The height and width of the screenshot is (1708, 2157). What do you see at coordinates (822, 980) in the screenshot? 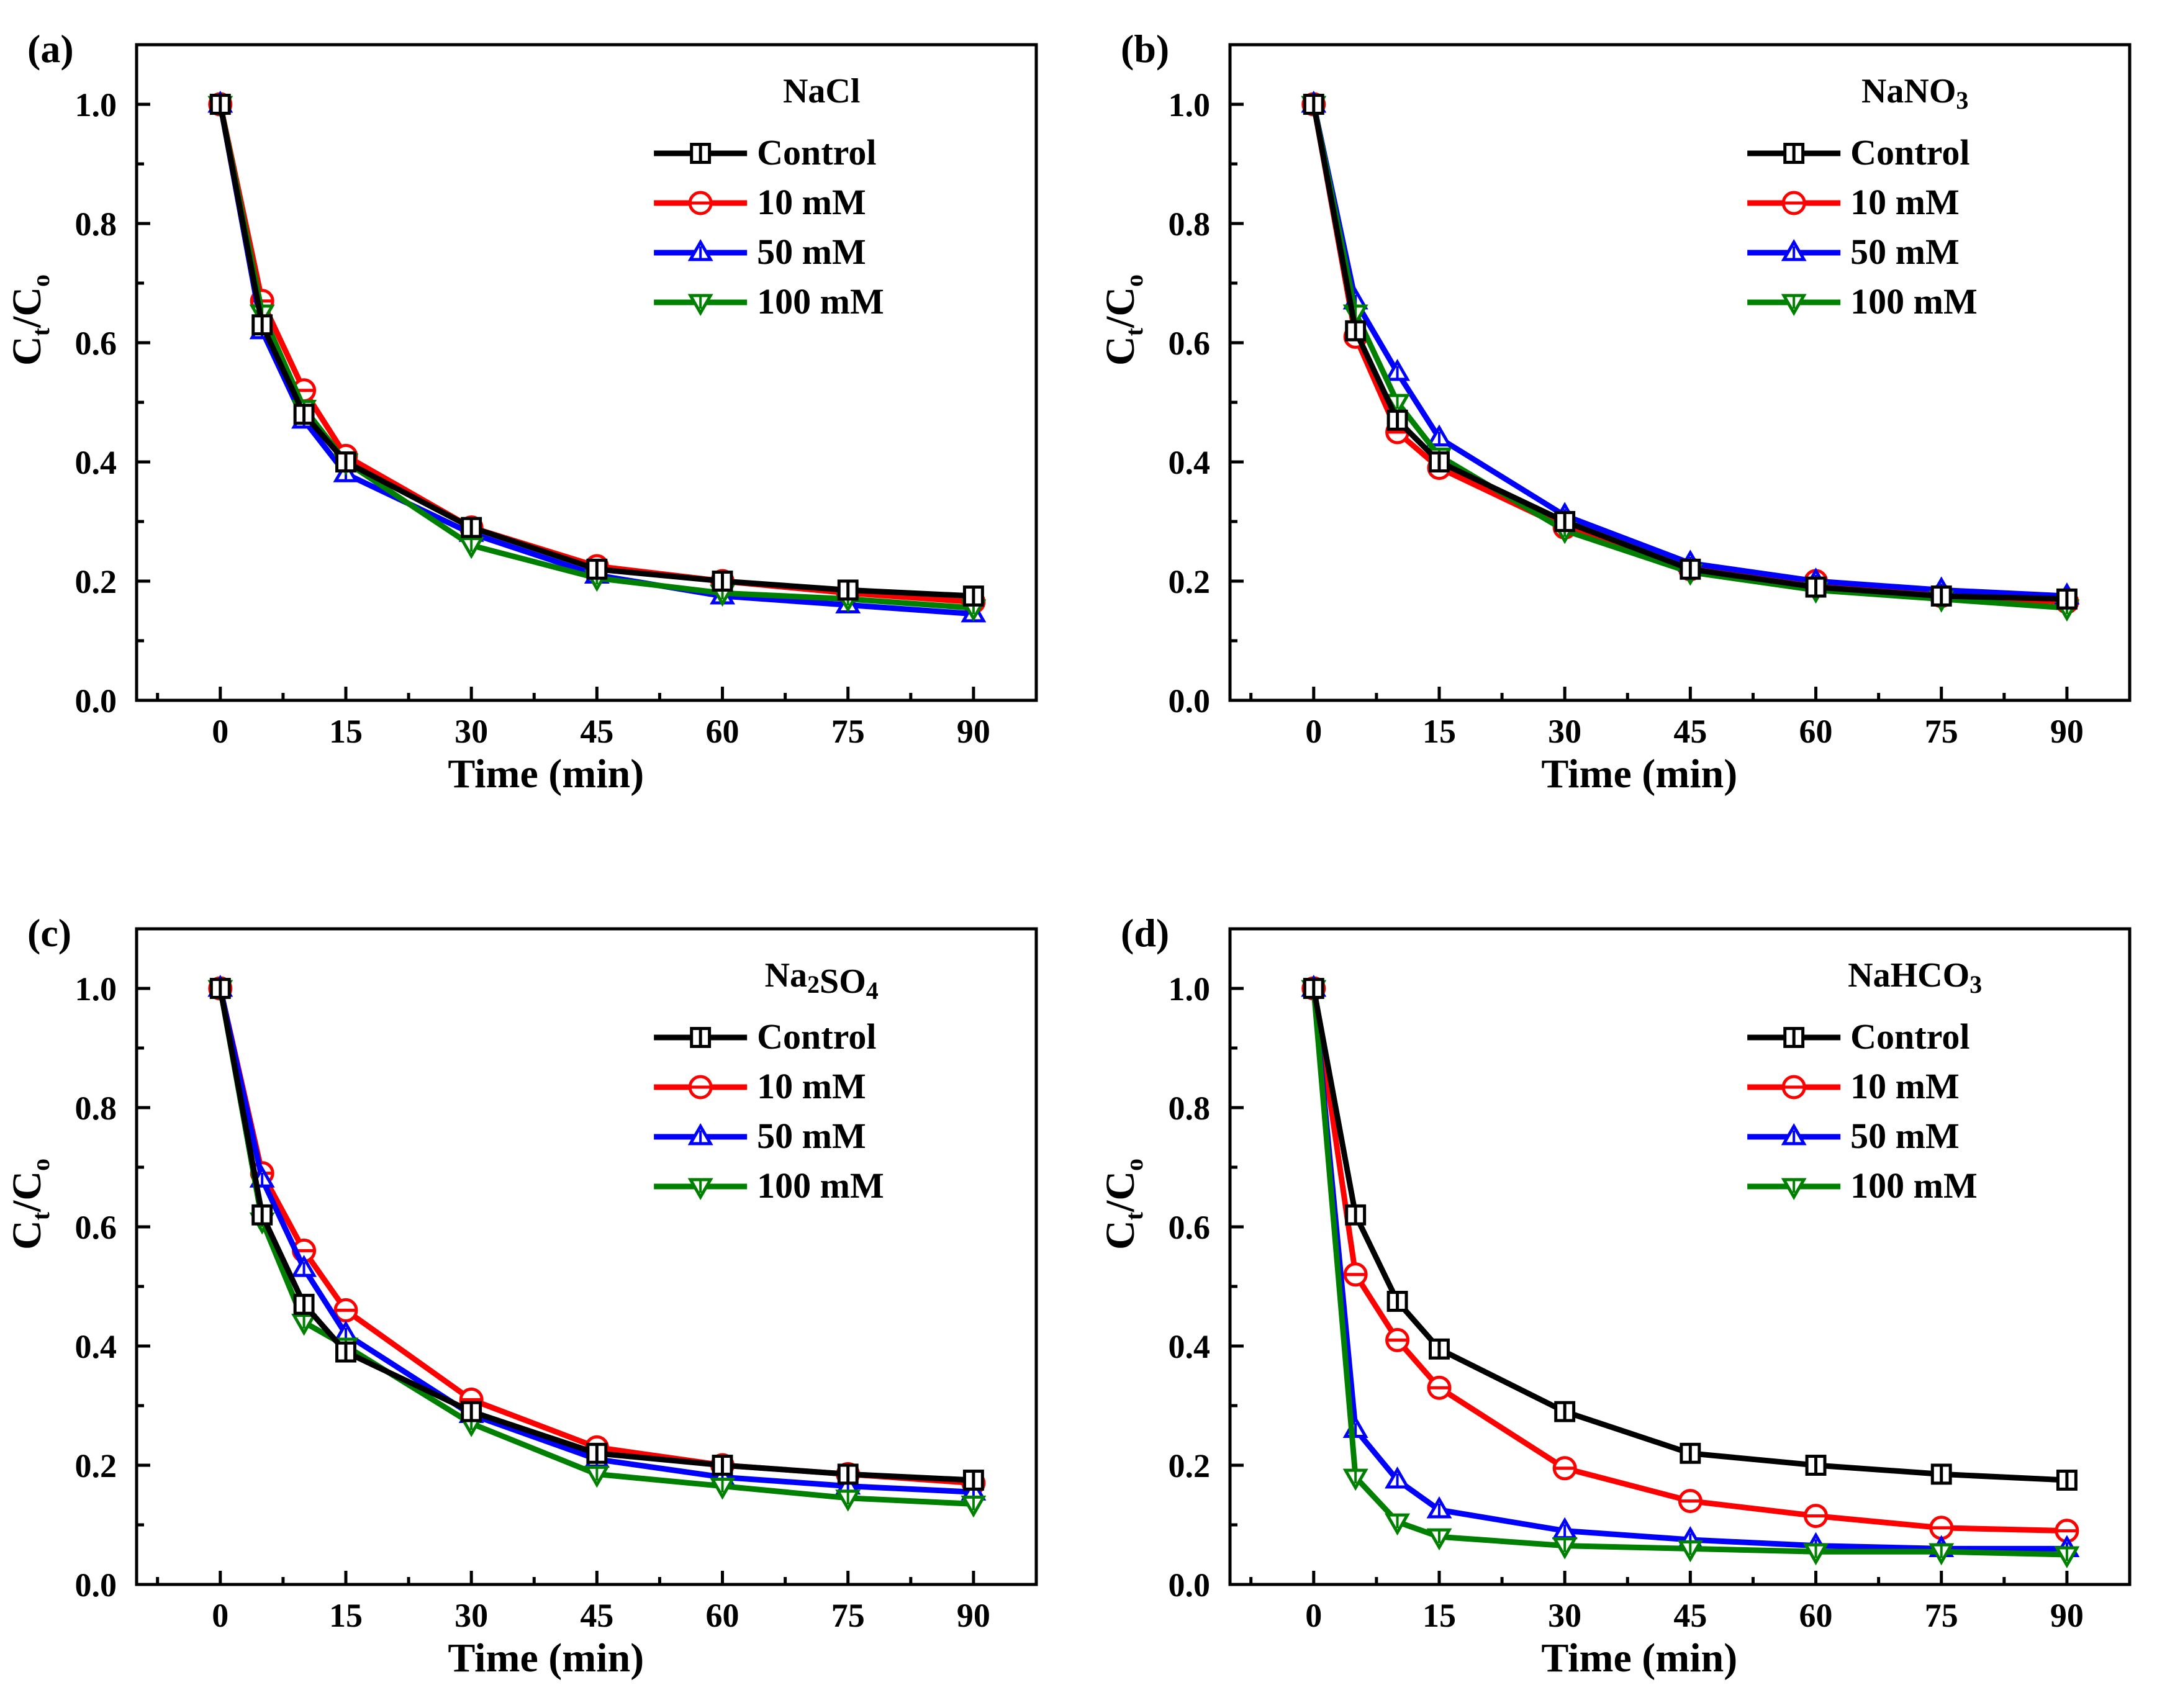
I see `legend-title: Na2SO4` at bounding box center [822, 980].